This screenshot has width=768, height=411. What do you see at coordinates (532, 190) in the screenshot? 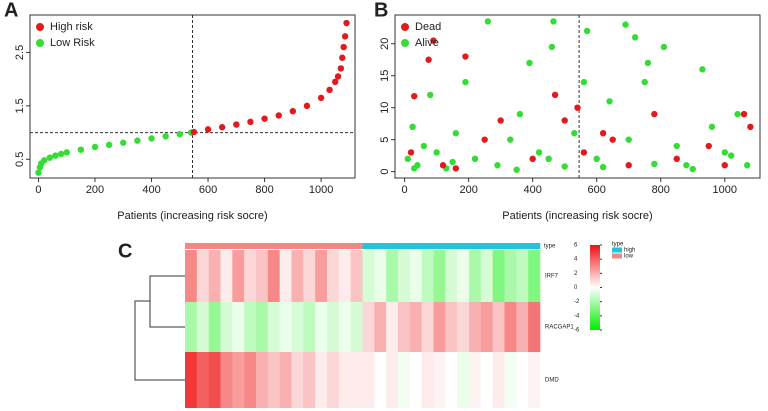
I see `x-tick-label: 400` at bounding box center [532, 190].